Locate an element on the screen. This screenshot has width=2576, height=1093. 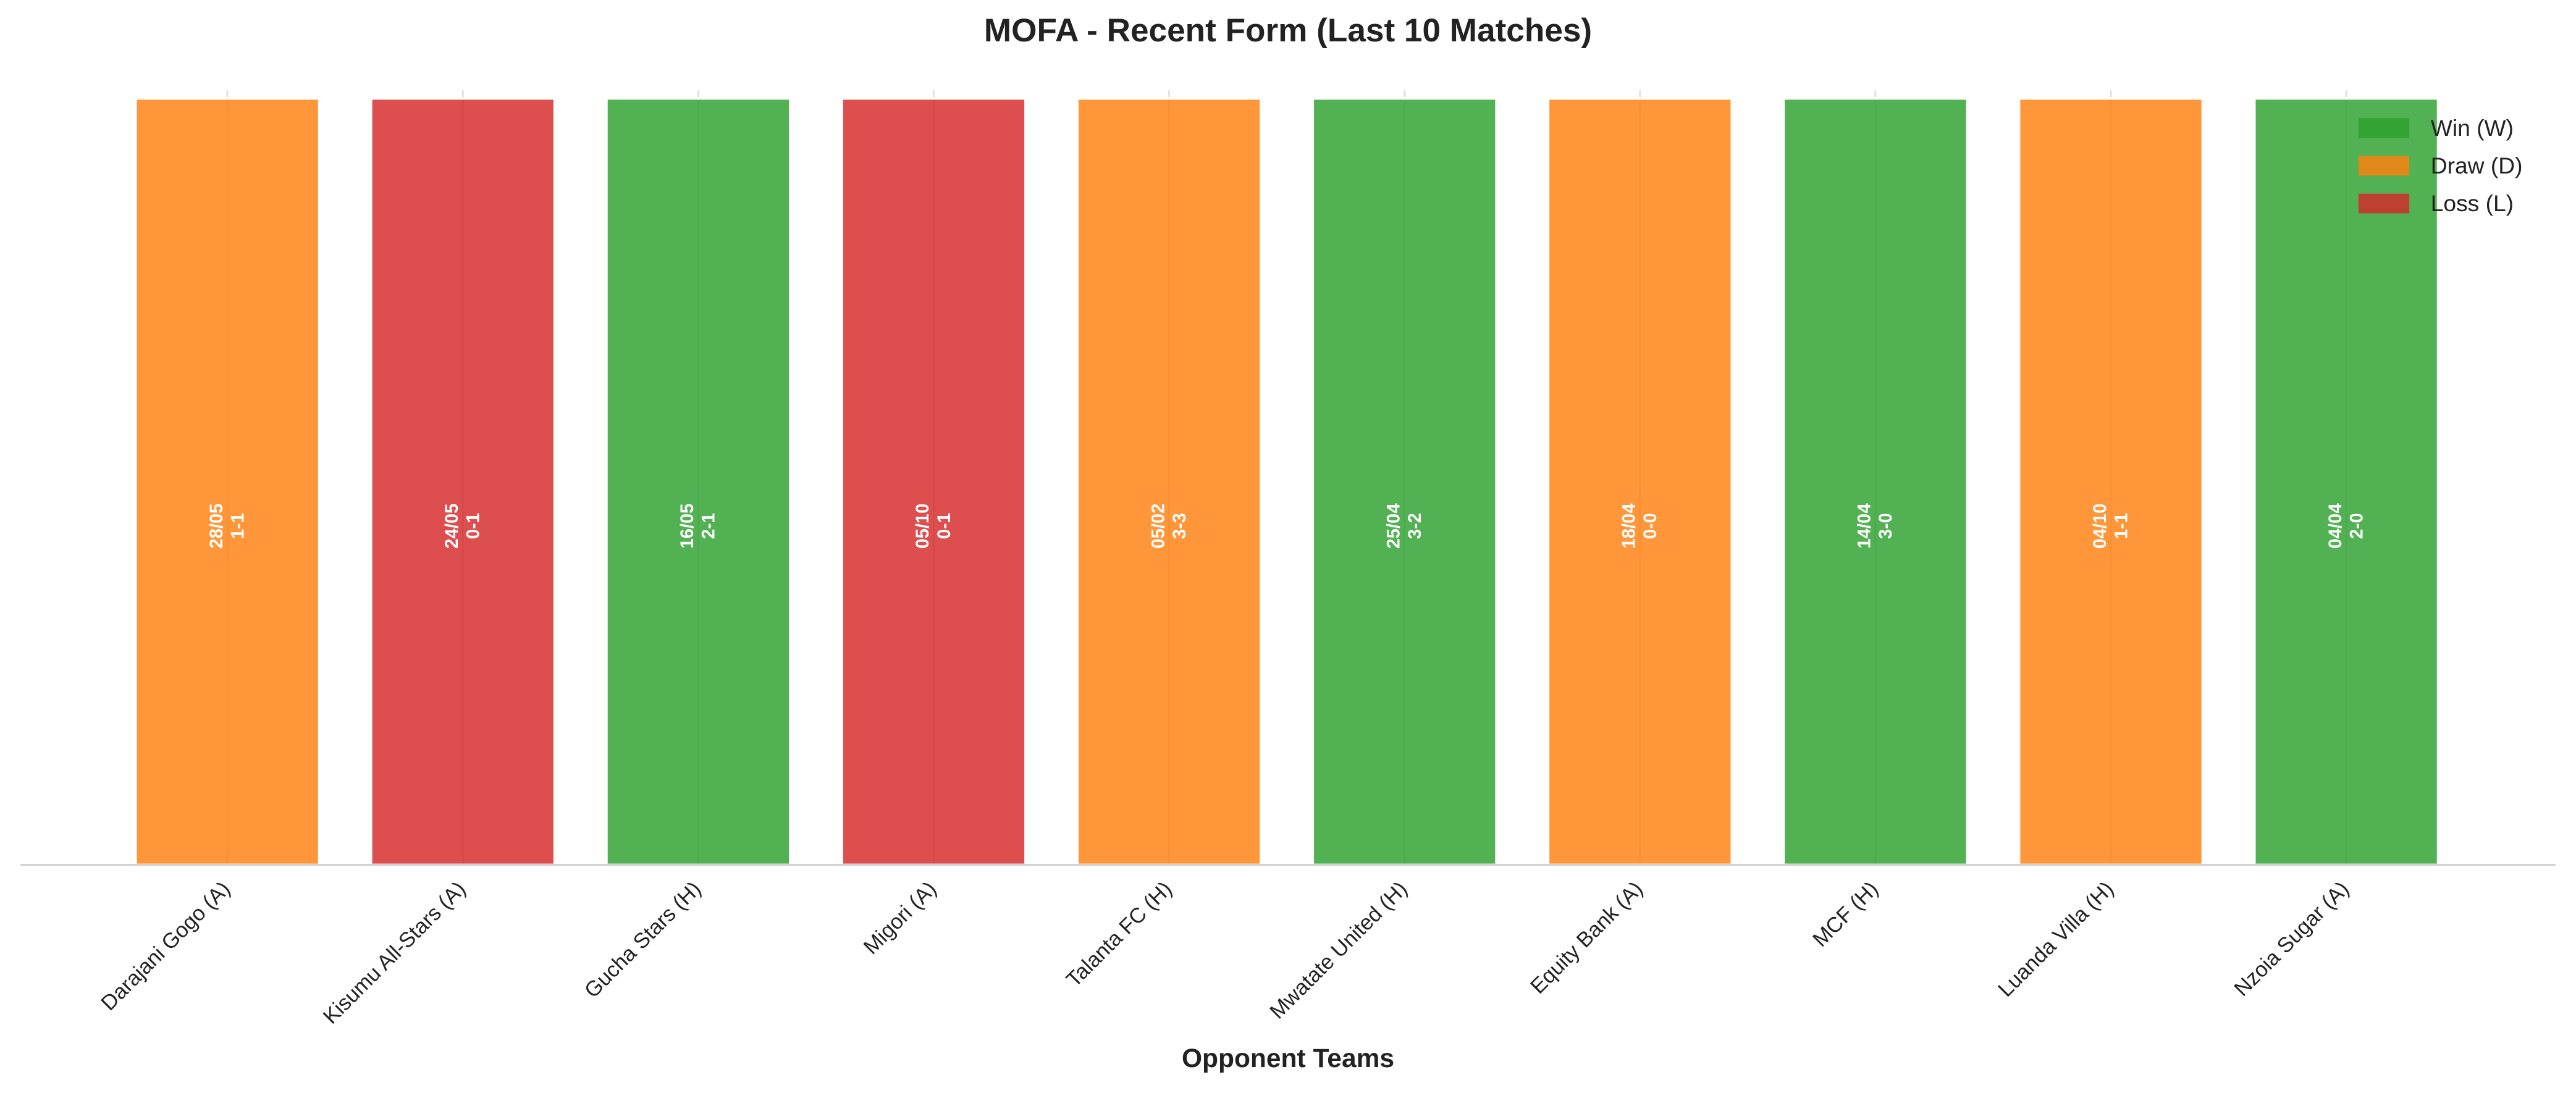
x-tick-label: Darajani Gogo (A) is located at coordinates (166, 946).